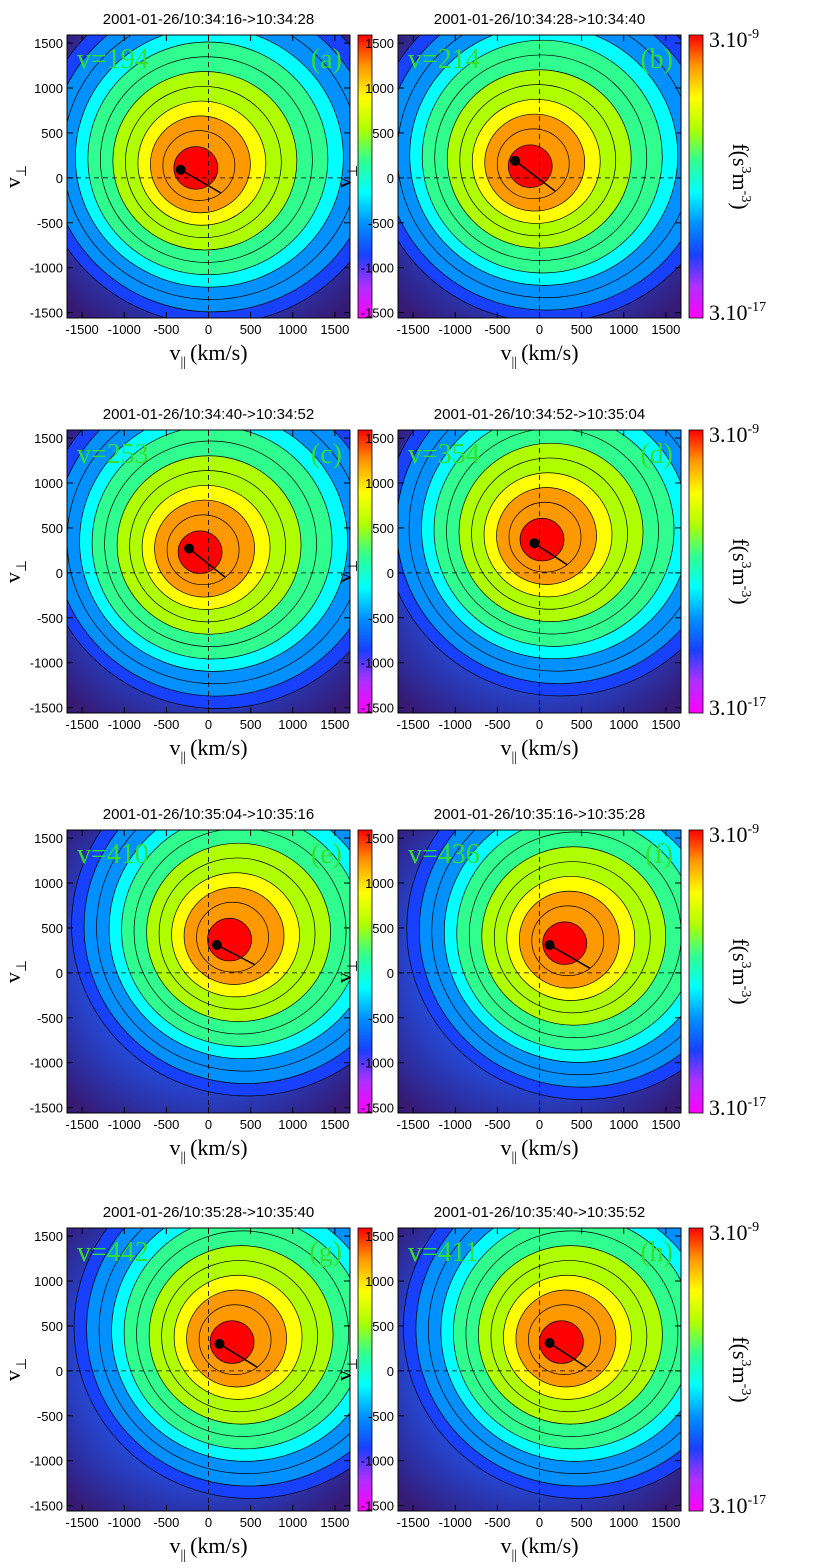 This screenshot has height=1568, width=825. I want to click on y-tick-label: 1000, so click(48, 1281).